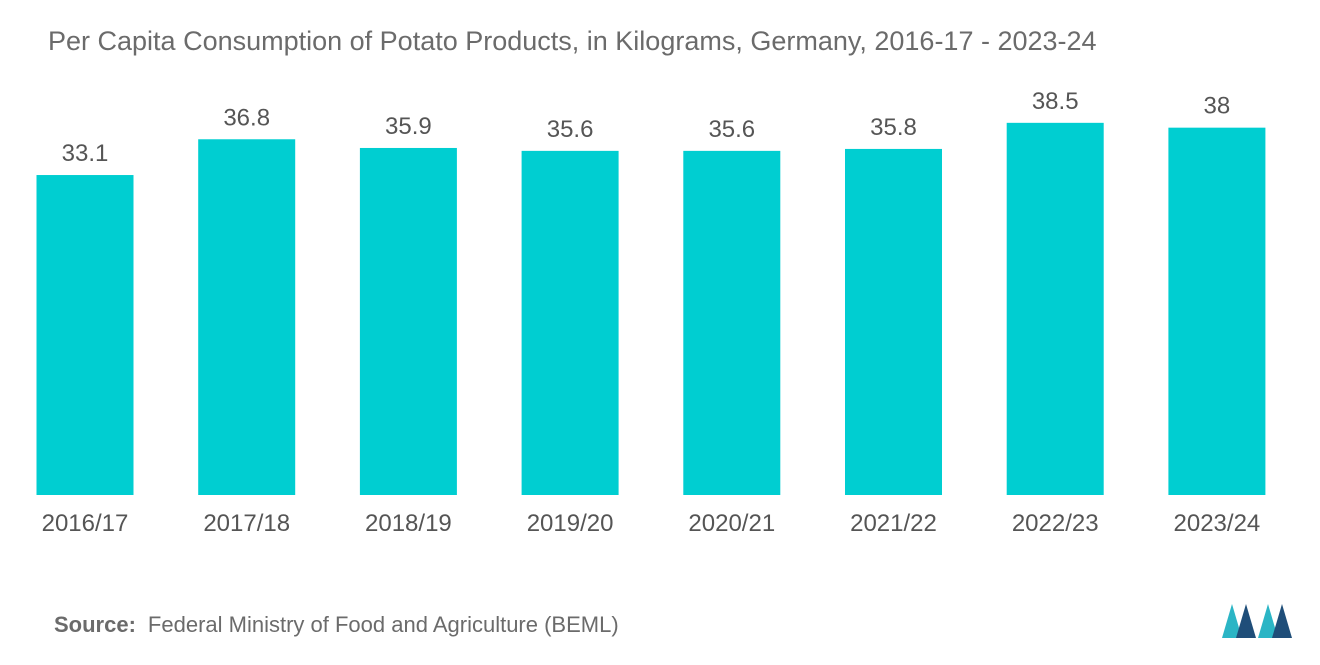 The image size is (1320, 665). What do you see at coordinates (893, 127) in the screenshot?
I see `data-label: 35.8` at bounding box center [893, 127].